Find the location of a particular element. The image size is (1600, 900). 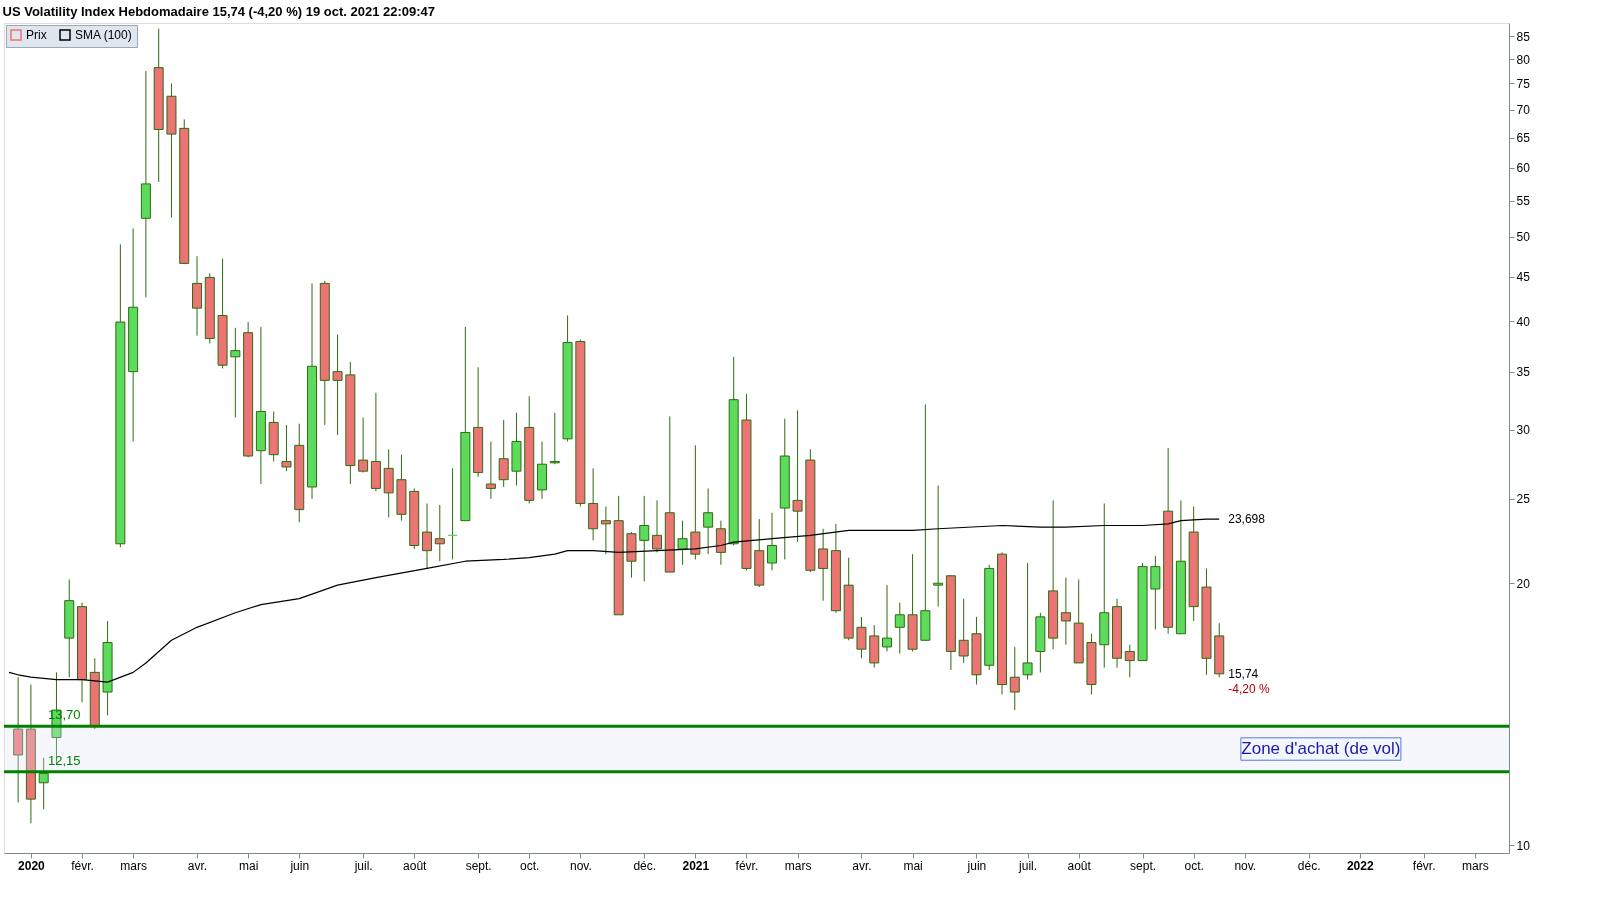

annotation: 23,698 is located at coordinates (1247, 519).